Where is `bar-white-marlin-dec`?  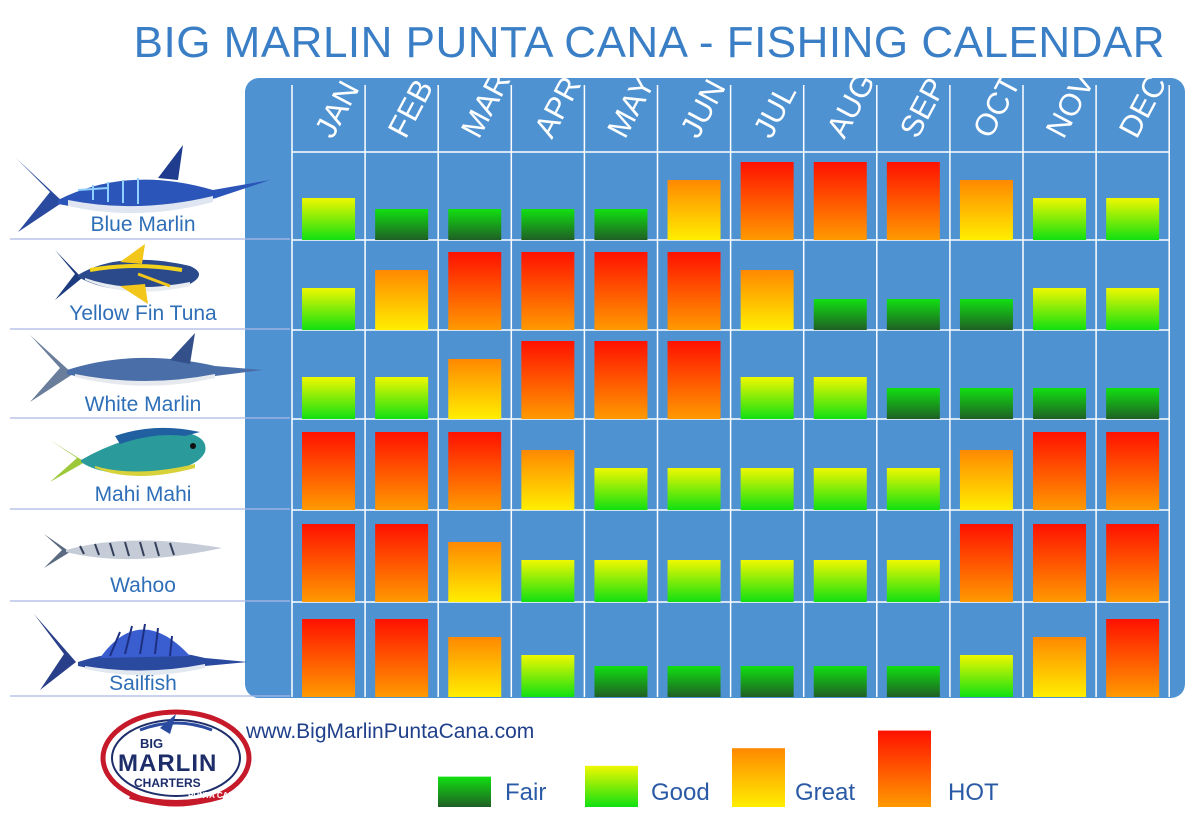 bar-white-marlin-dec is located at coordinates (1133, 403).